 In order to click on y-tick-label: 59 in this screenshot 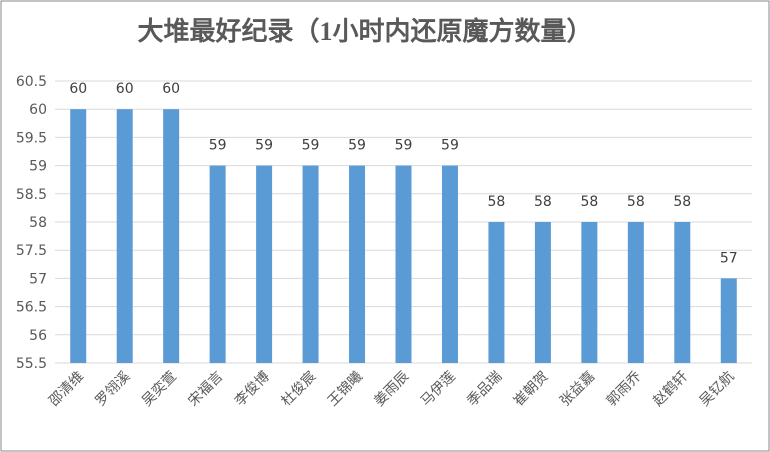, I will do `click(38, 167)`.